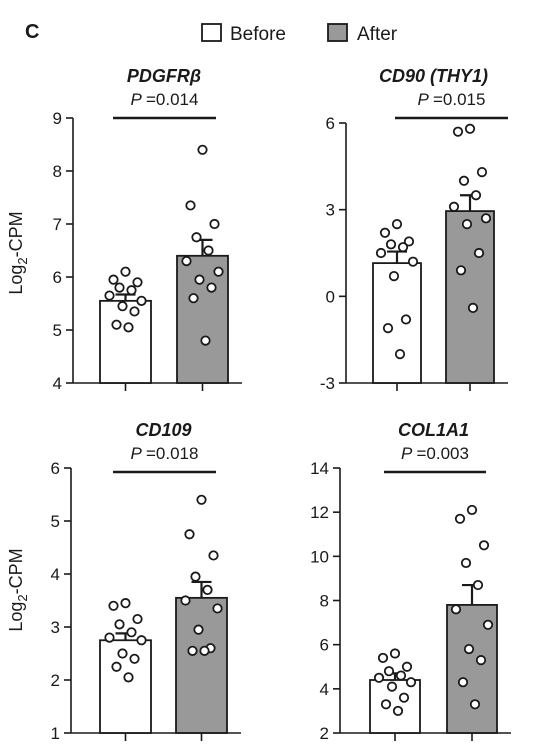 The width and height of the screenshot is (535, 749). Describe the element at coordinates (433, 76) in the screenshot. I see `chart-title: CD90 (THY1)` at that location.